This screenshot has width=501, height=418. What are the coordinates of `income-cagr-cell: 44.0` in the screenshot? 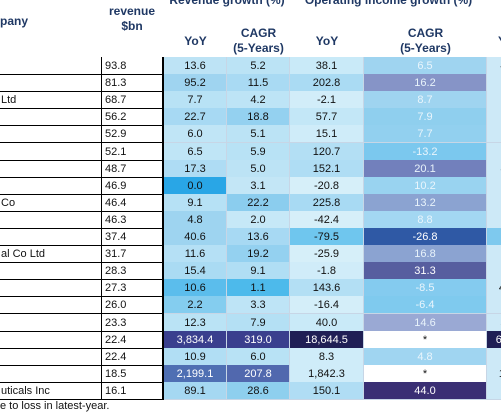 It's located at (425, 390).